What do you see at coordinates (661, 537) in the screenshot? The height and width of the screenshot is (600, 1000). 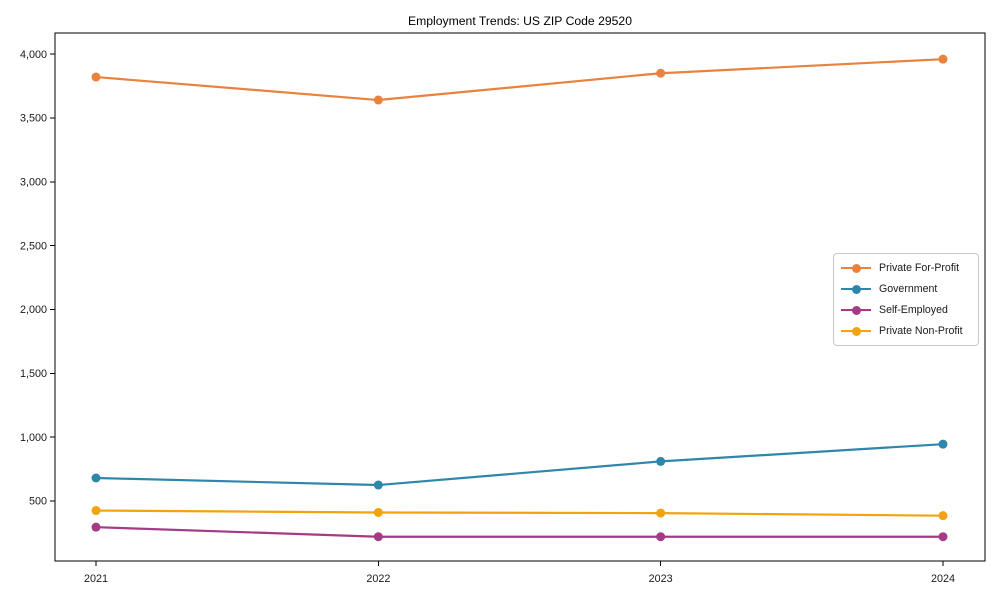 I see `data-point-self-employed-2023` at bounding box center [661, 537].